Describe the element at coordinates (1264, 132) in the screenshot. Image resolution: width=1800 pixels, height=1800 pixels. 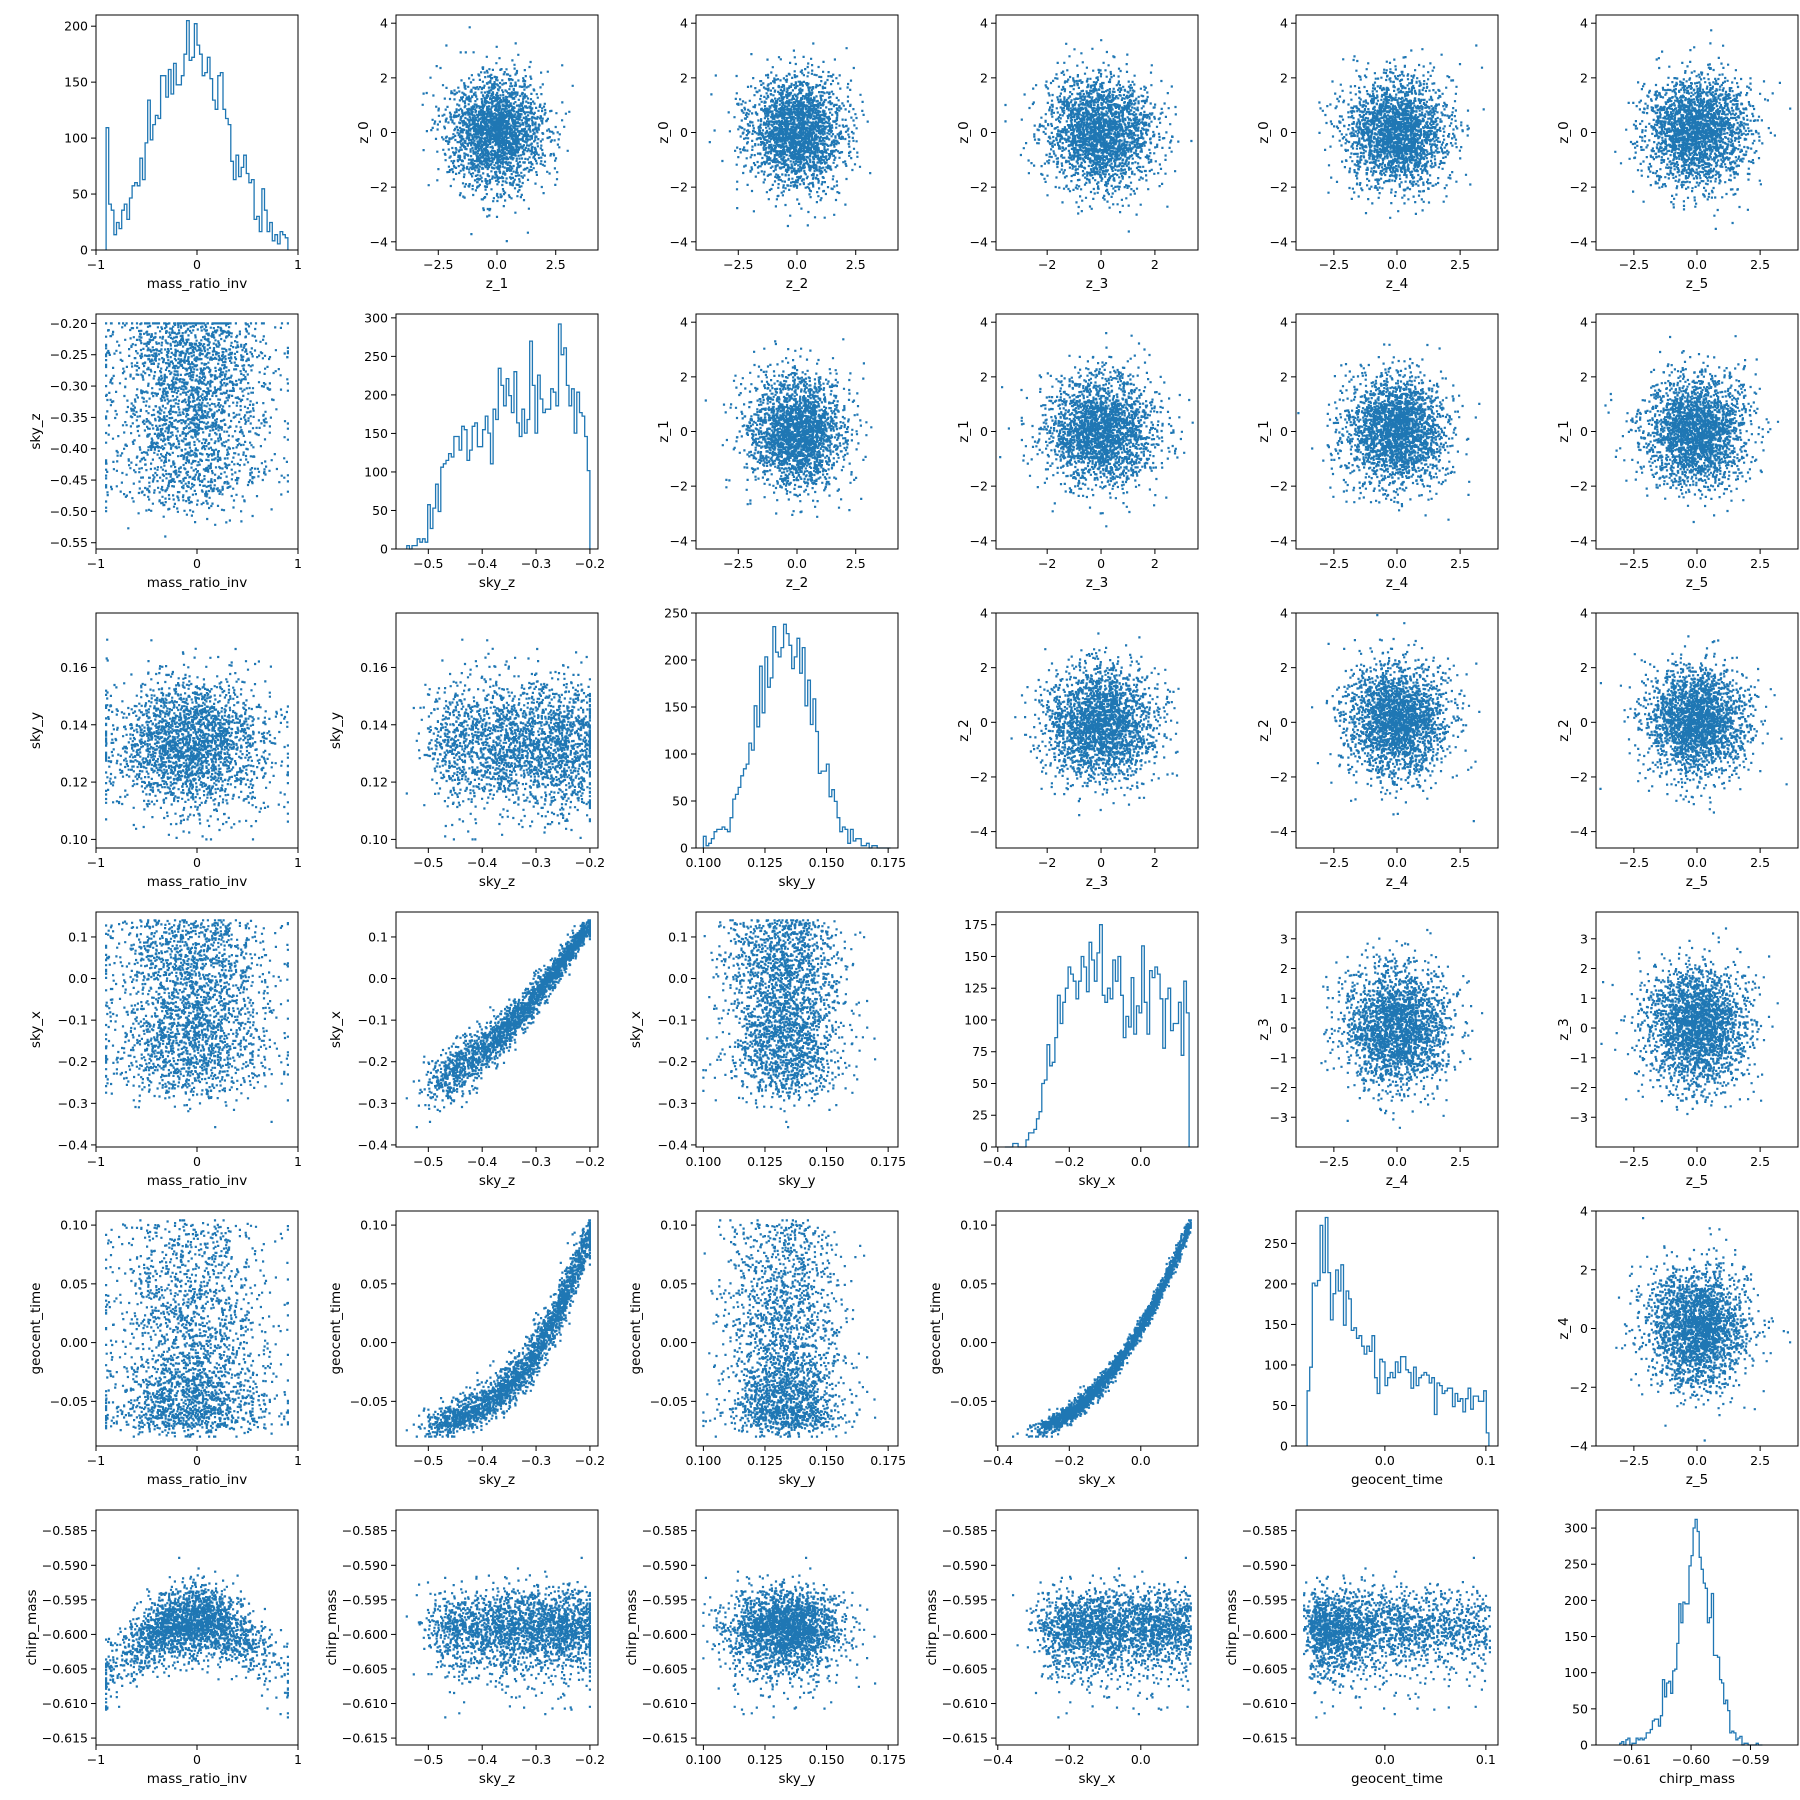
I see `y-axis-label: z_0` at that location.